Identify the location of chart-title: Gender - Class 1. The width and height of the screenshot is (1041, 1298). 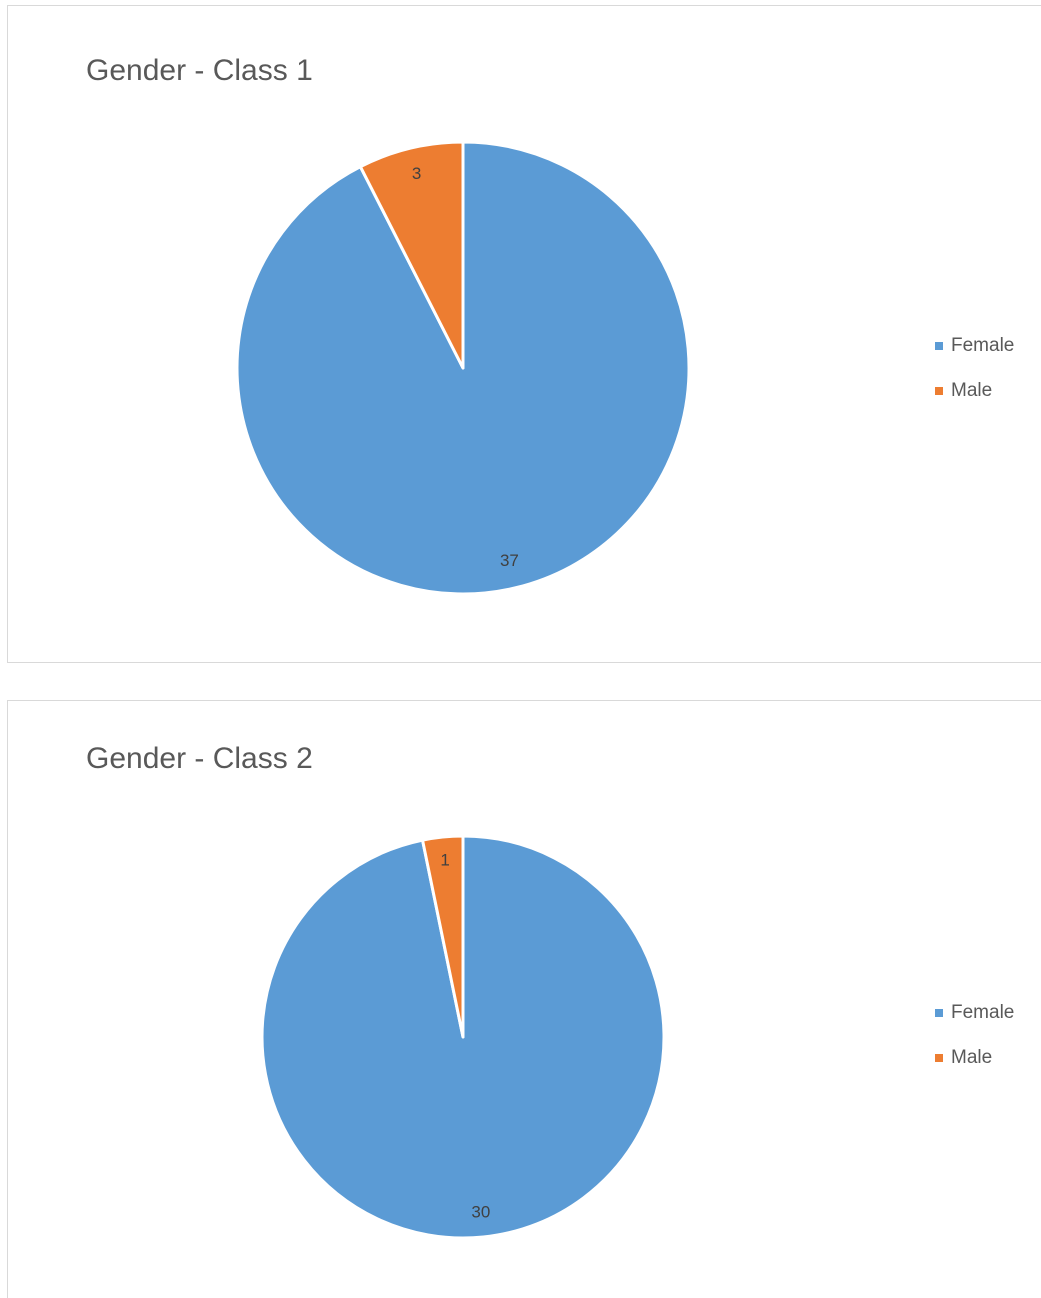
(199, 70).